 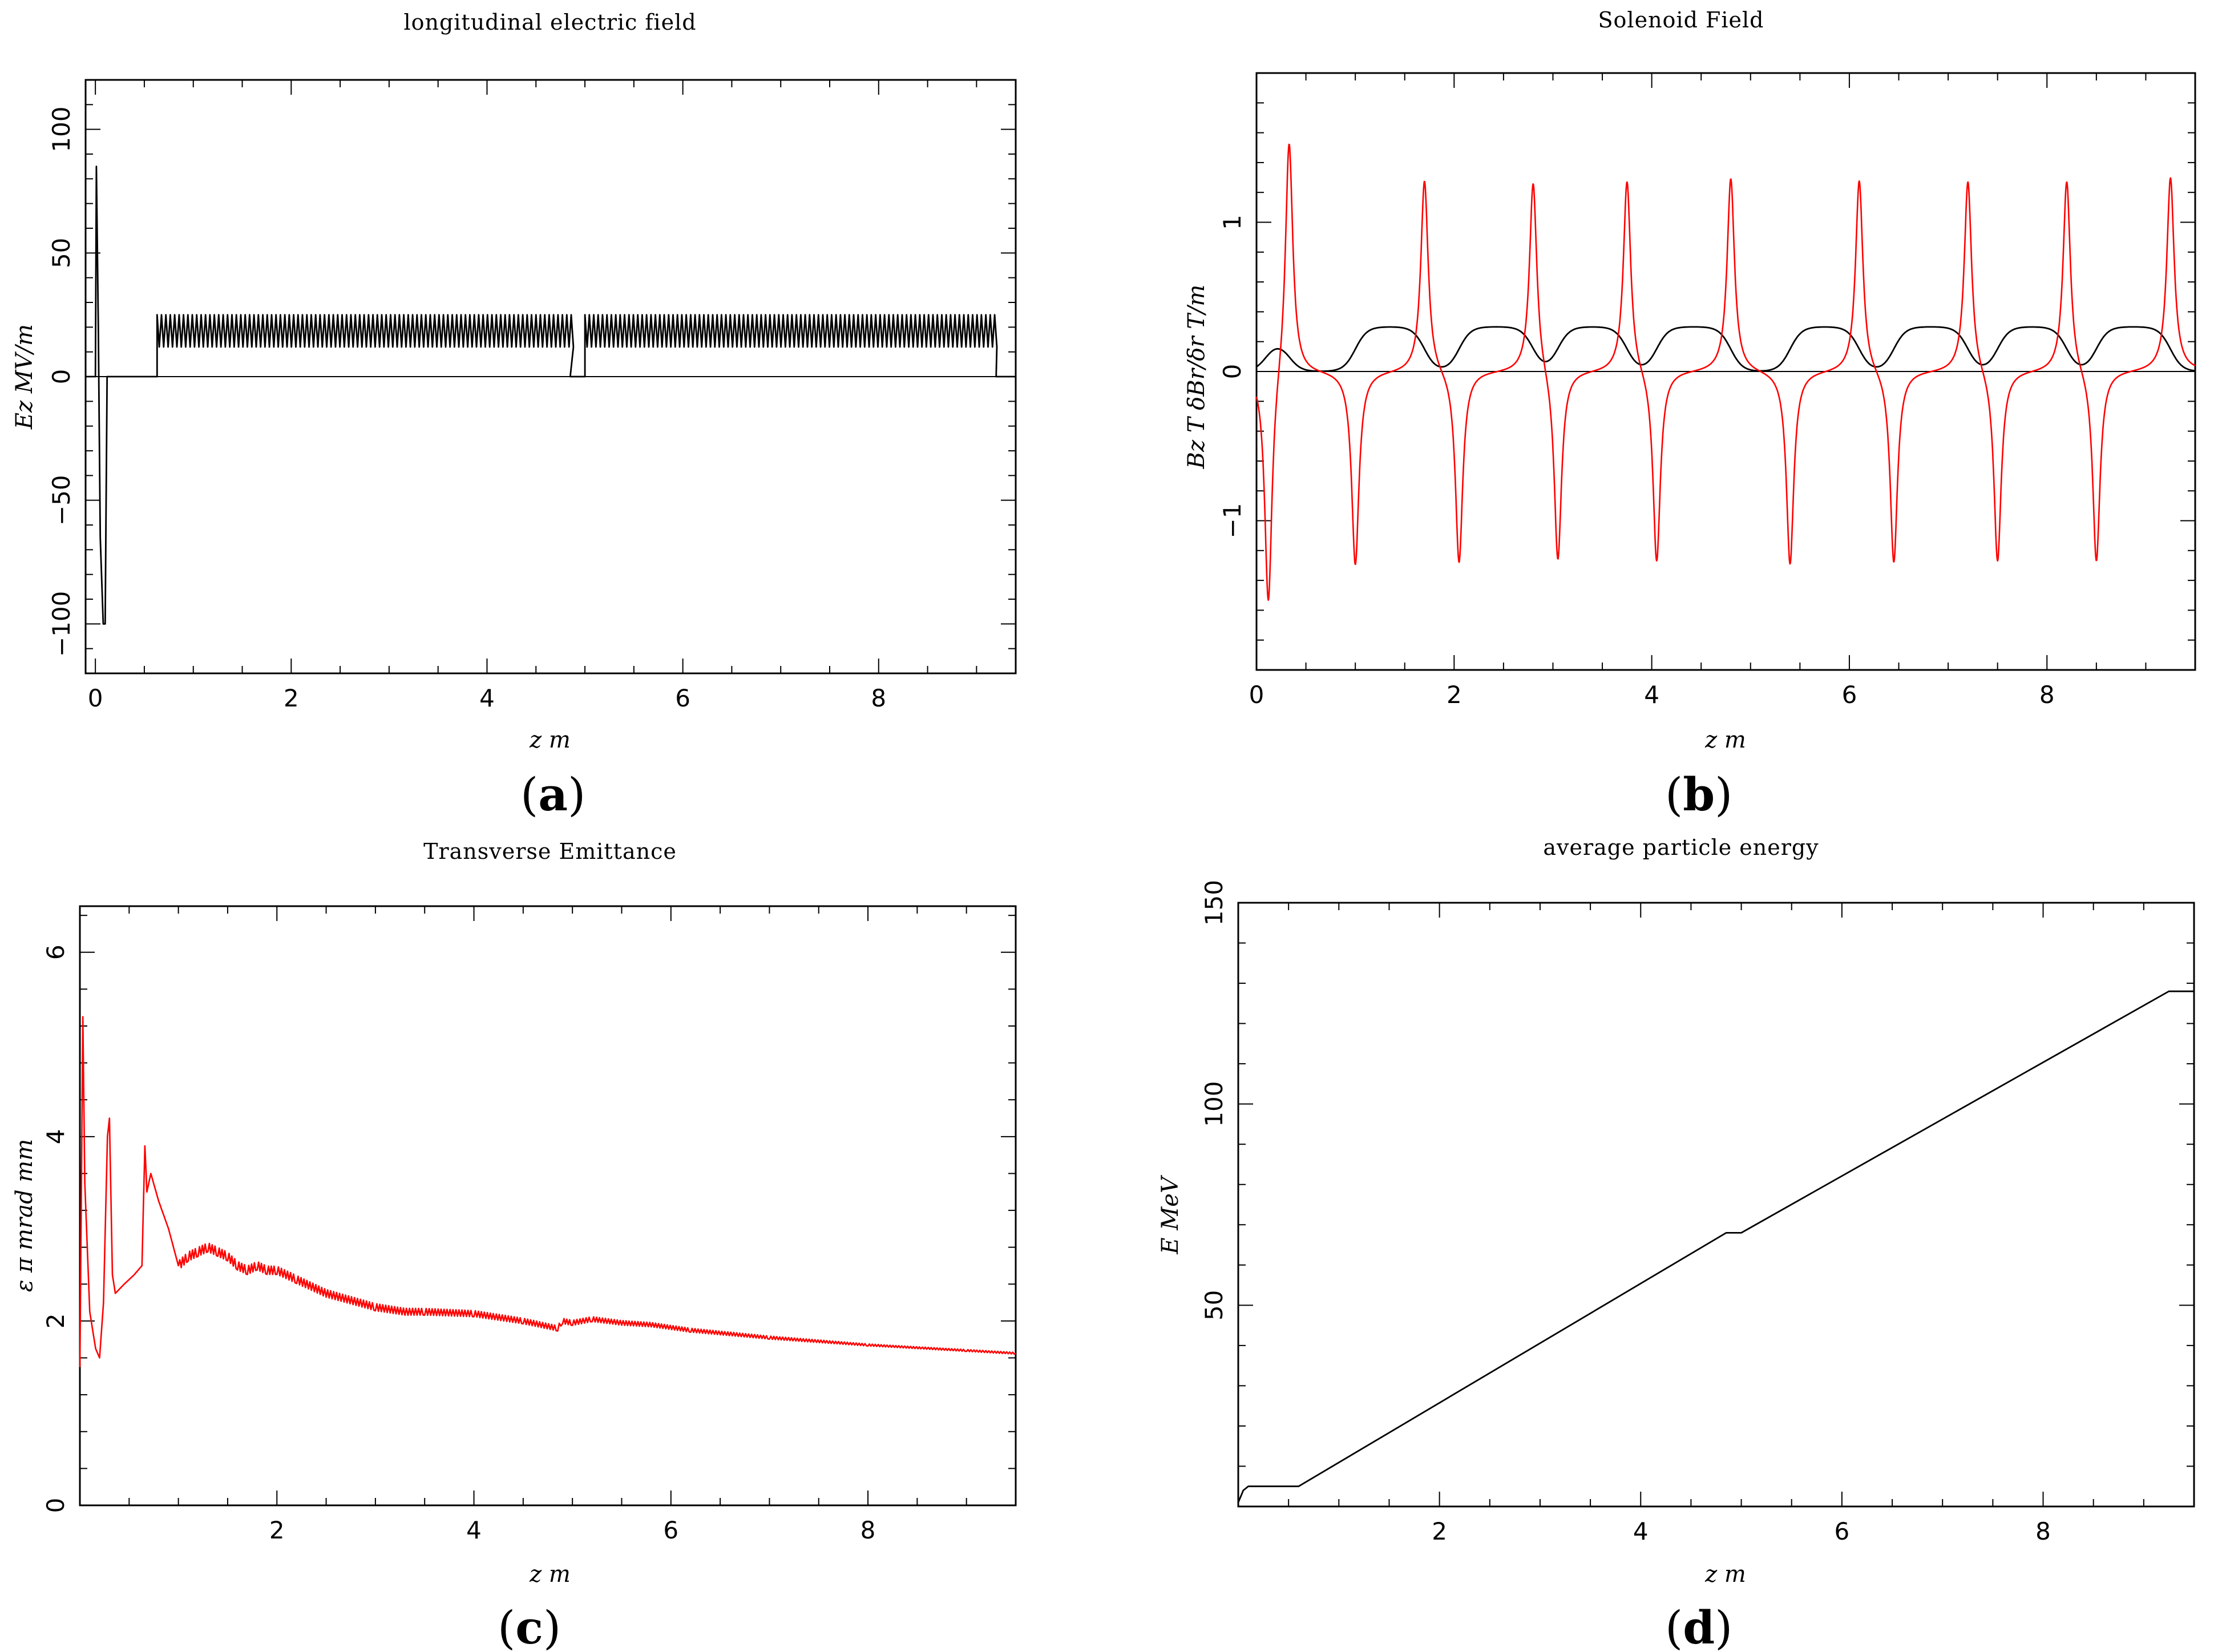 What do you see at coordinates (1681, 847) in the screenshot?
I see `chart-title-d: average particle energy` at bounding box center [1681, 847].